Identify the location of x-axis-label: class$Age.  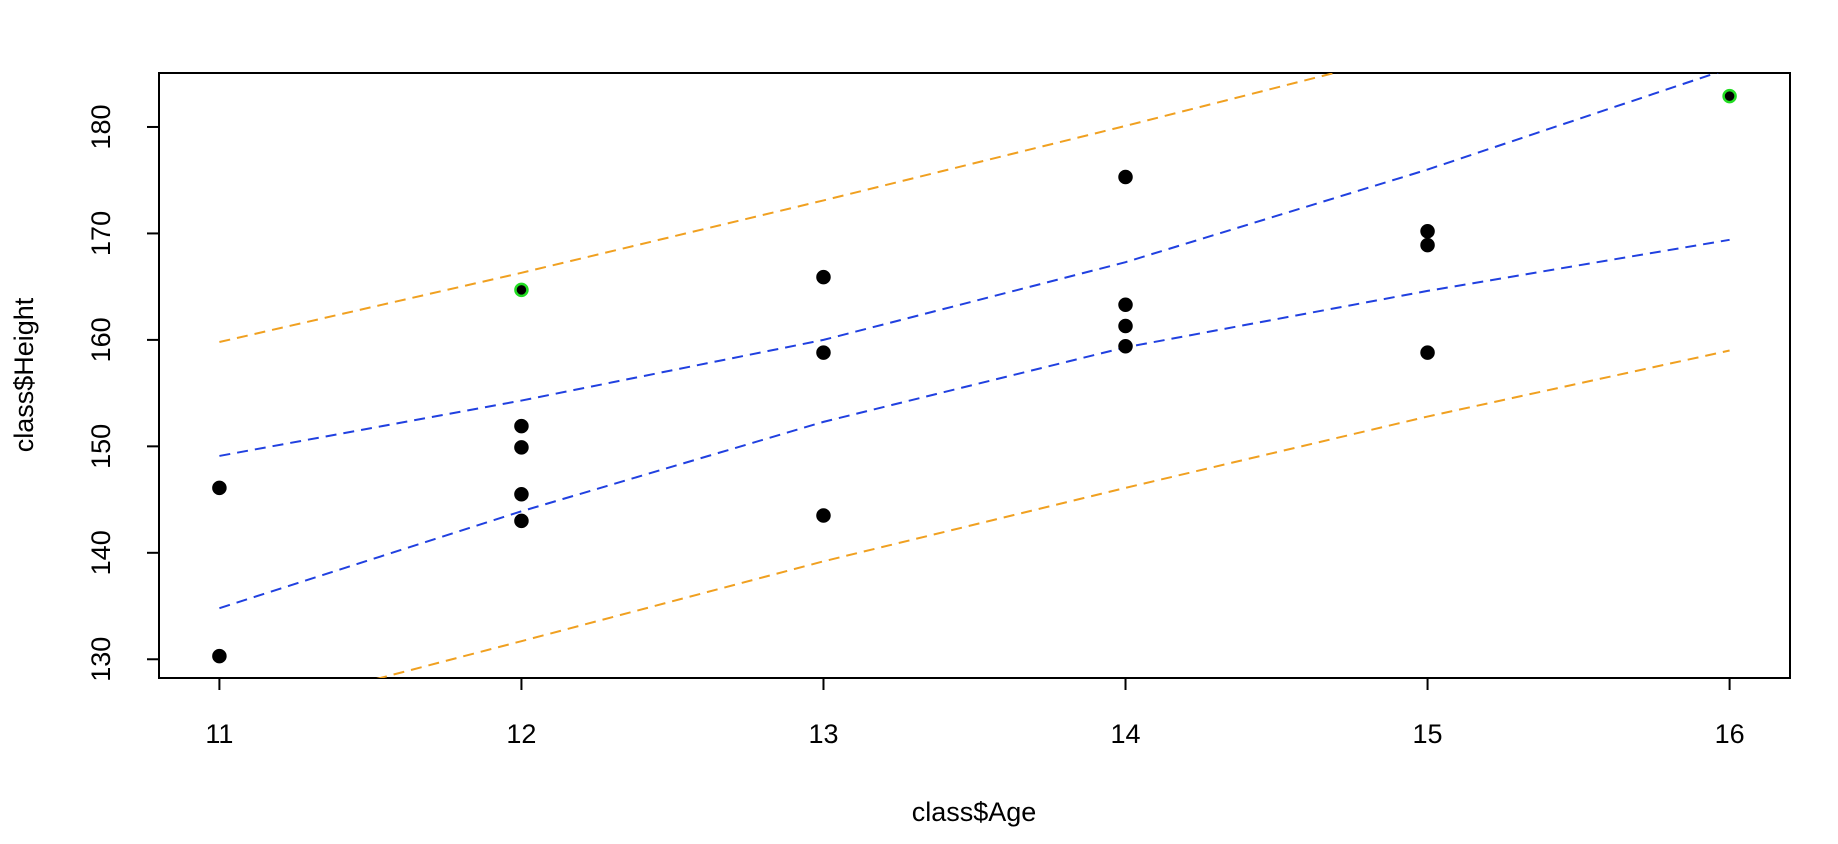
(974, 812).